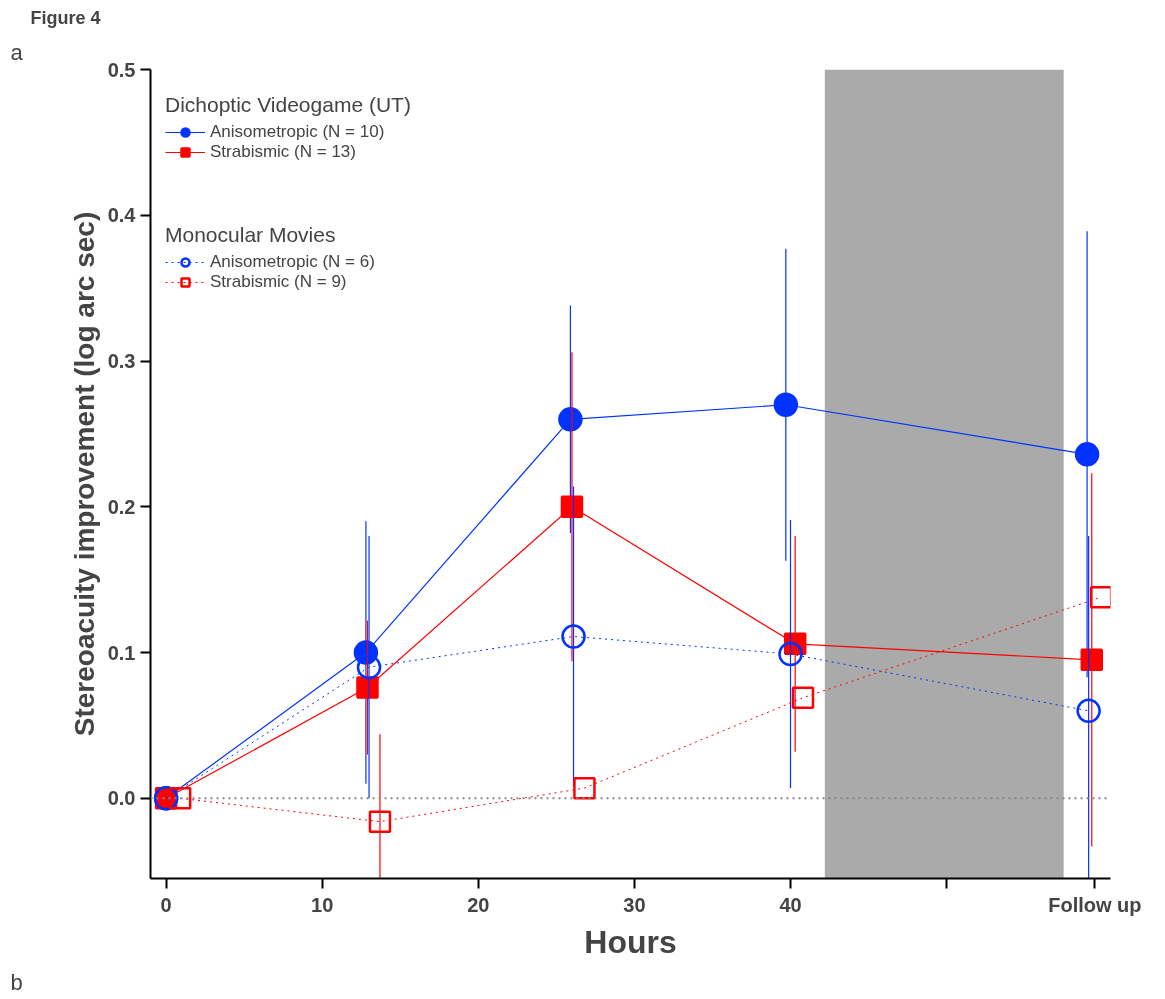 This screenshot has height=999, width=1165. What do you see at coordinates (322, 904) in the screenshot?
I see `x-tick-label: 10` at bounding box center [322, 904].